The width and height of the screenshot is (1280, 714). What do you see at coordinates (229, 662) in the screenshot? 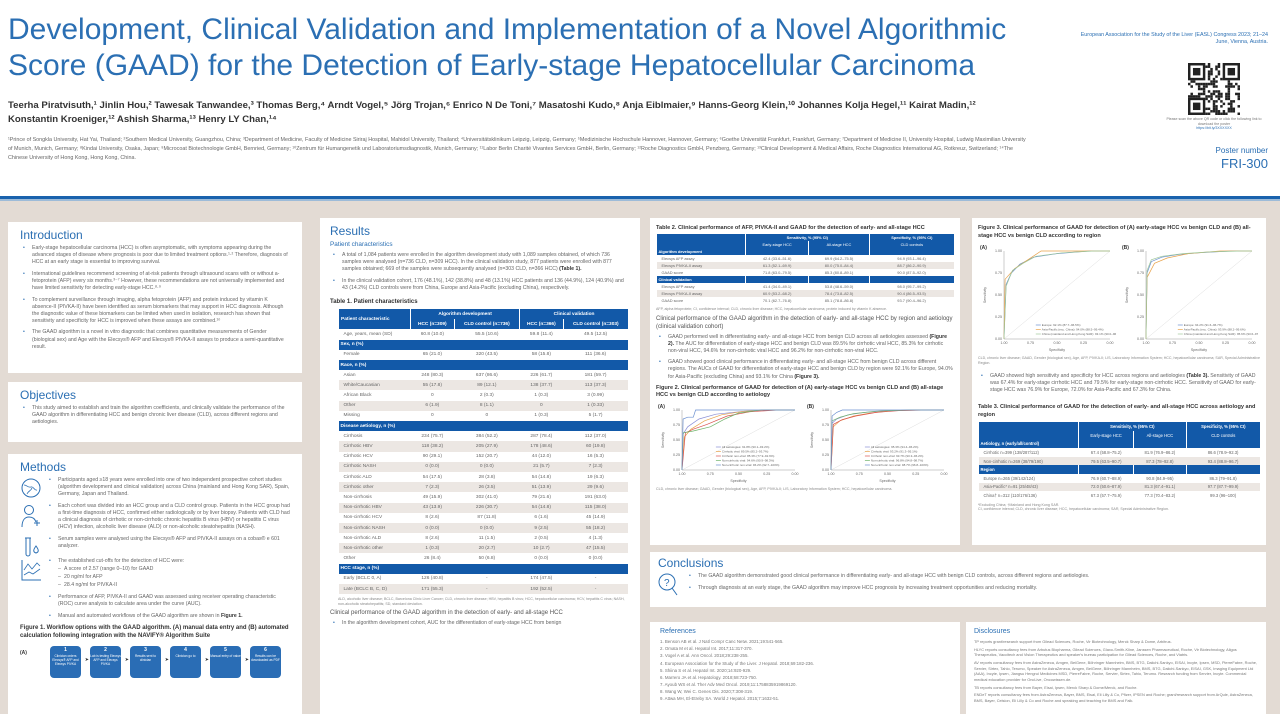
I see `workflow-step: 5 Manual entry of value` at bounding box center [229, 662].